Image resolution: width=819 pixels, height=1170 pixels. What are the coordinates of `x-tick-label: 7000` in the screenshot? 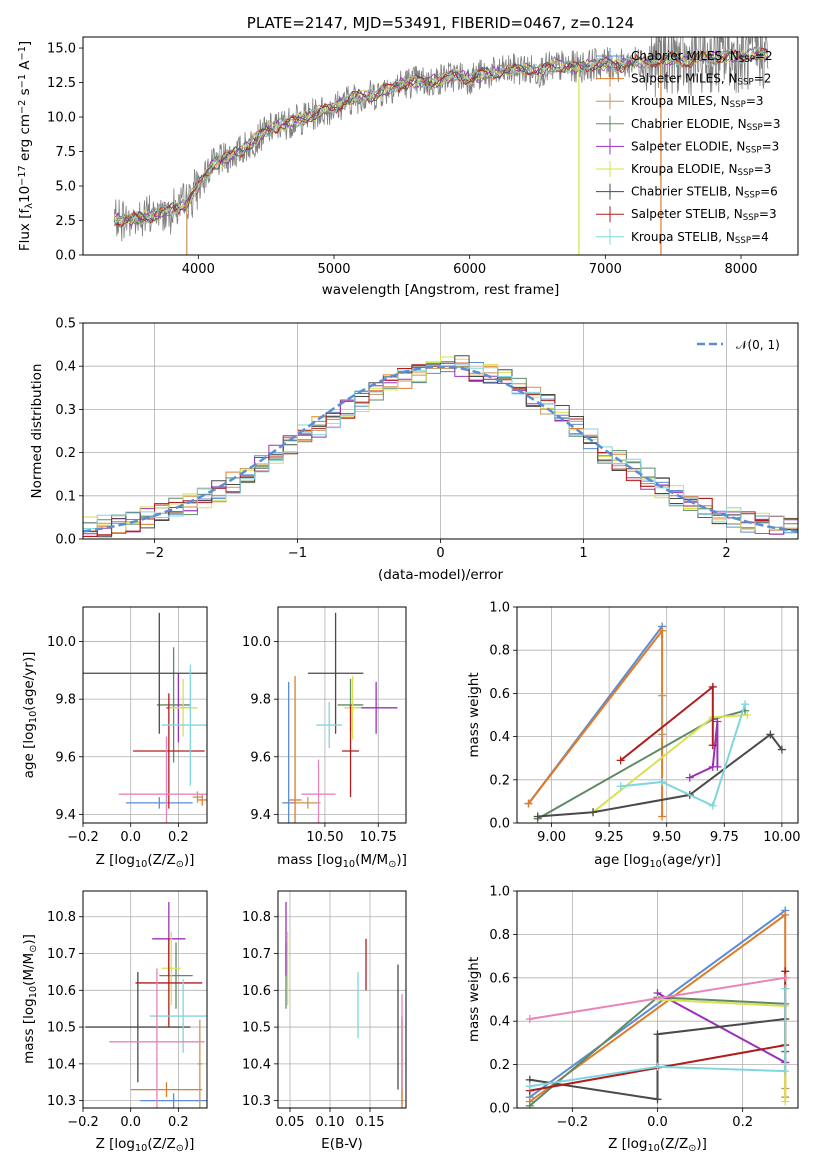 It's located at (605, 269).